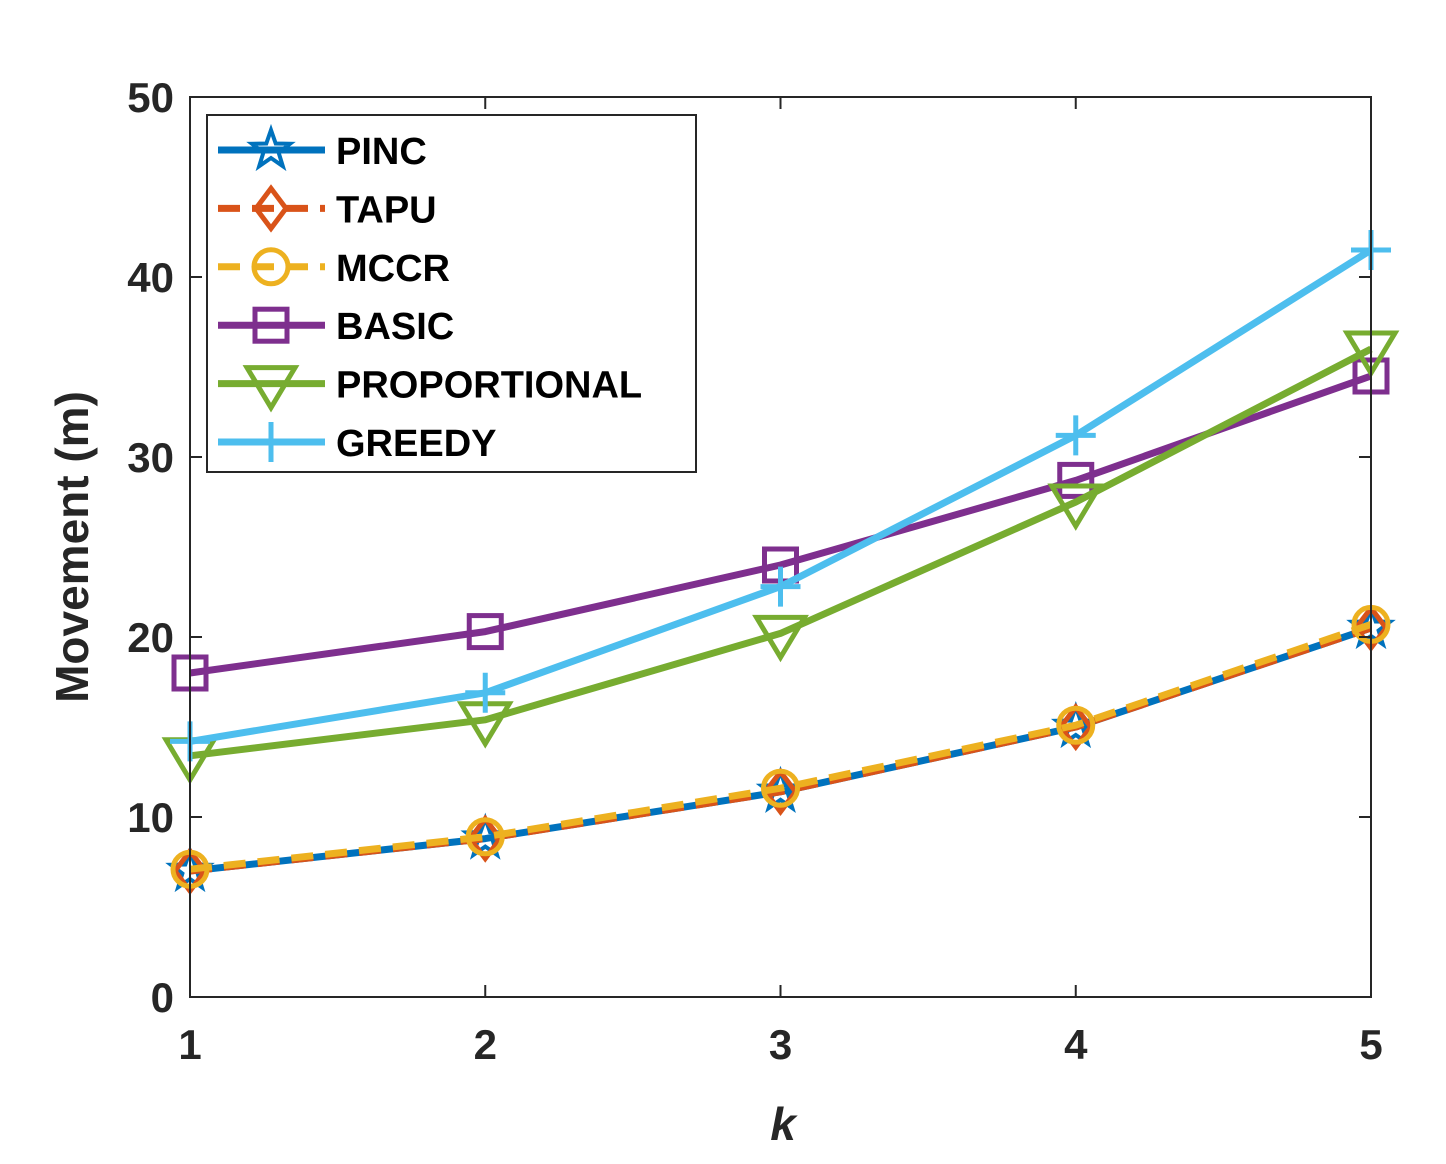 The width and height of the screenshot is (1446, 1164). I want to click on x-tick-label: 1, so click(189, 1044).